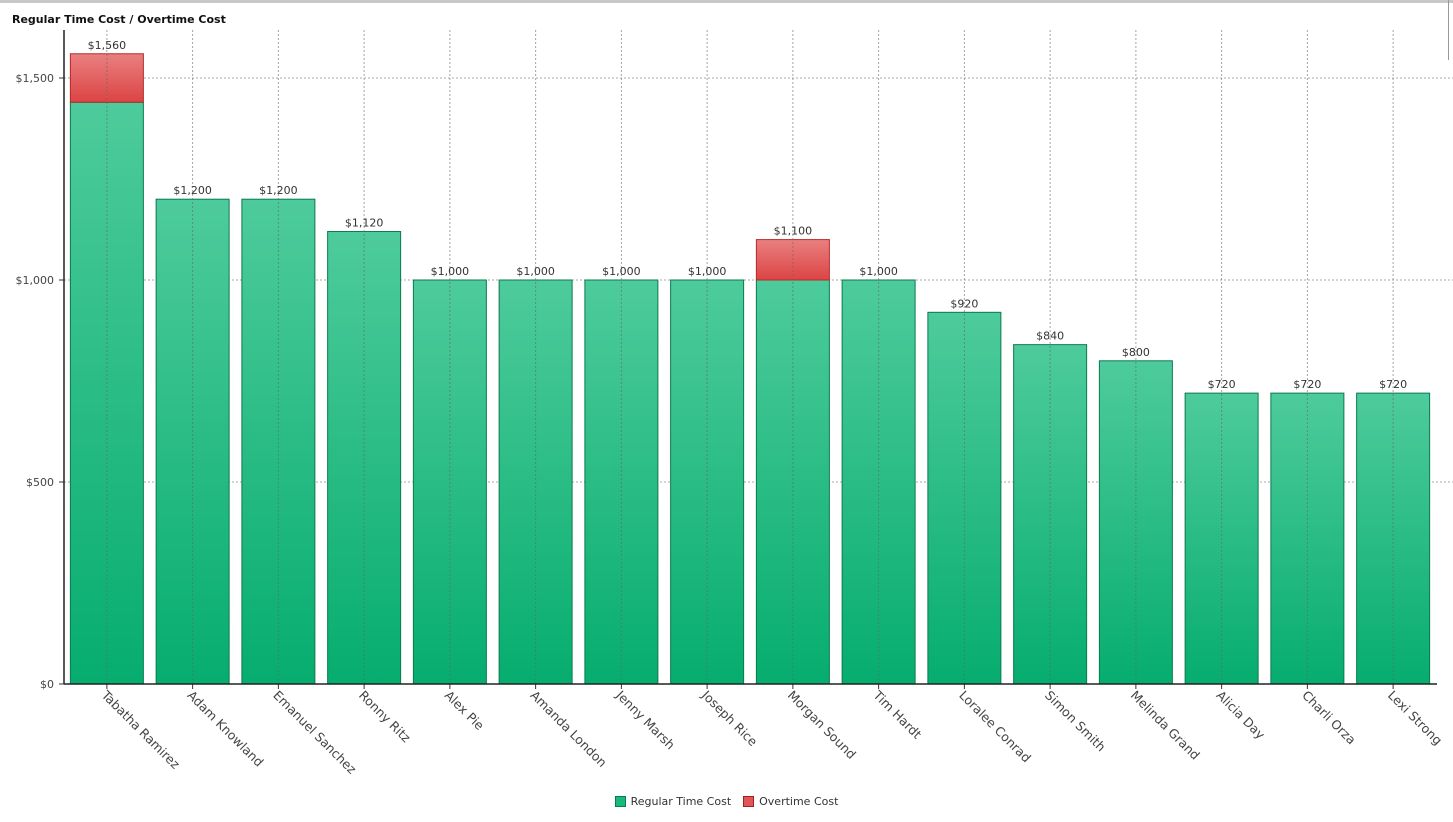 The height and width of the screenshot is (822, 1453). What do you see at coordinates (1329, 718) in the screenshot?
I see `x-tick-label: Charli Orza` at bounding box center [1329, 718].